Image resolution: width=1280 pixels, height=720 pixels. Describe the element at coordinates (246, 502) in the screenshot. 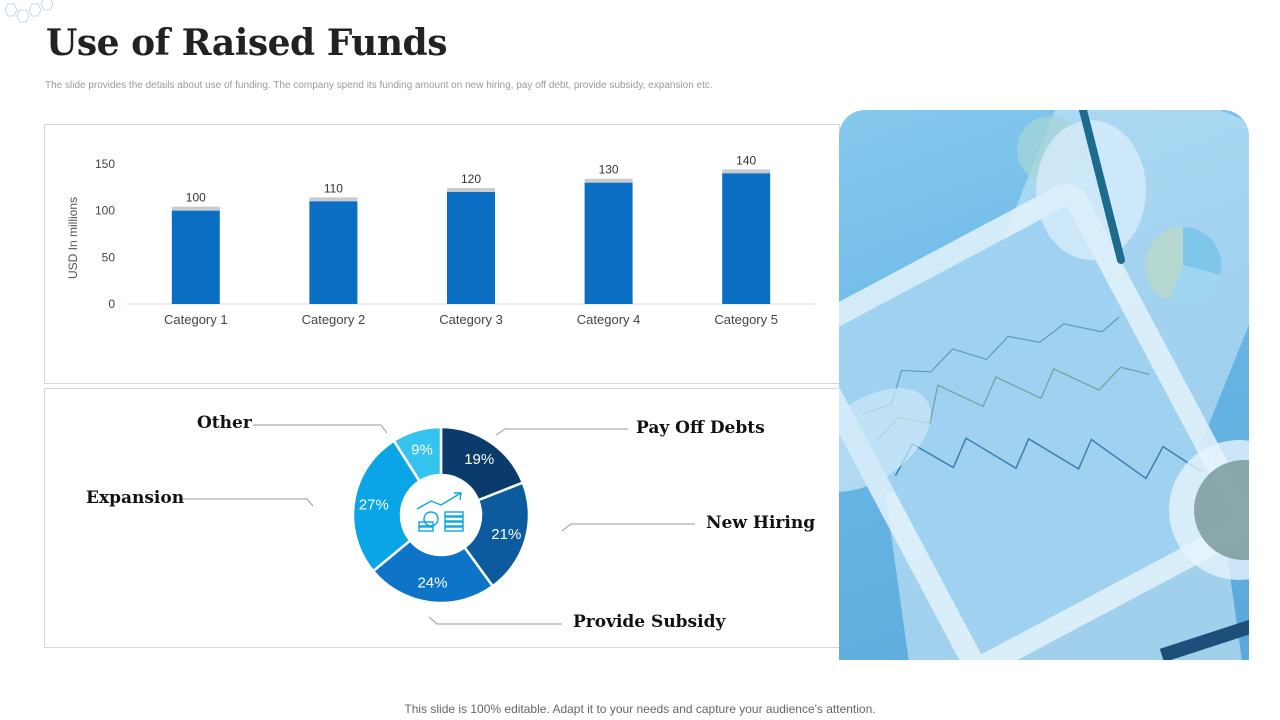

I see `leader-line-expansion` at that location.